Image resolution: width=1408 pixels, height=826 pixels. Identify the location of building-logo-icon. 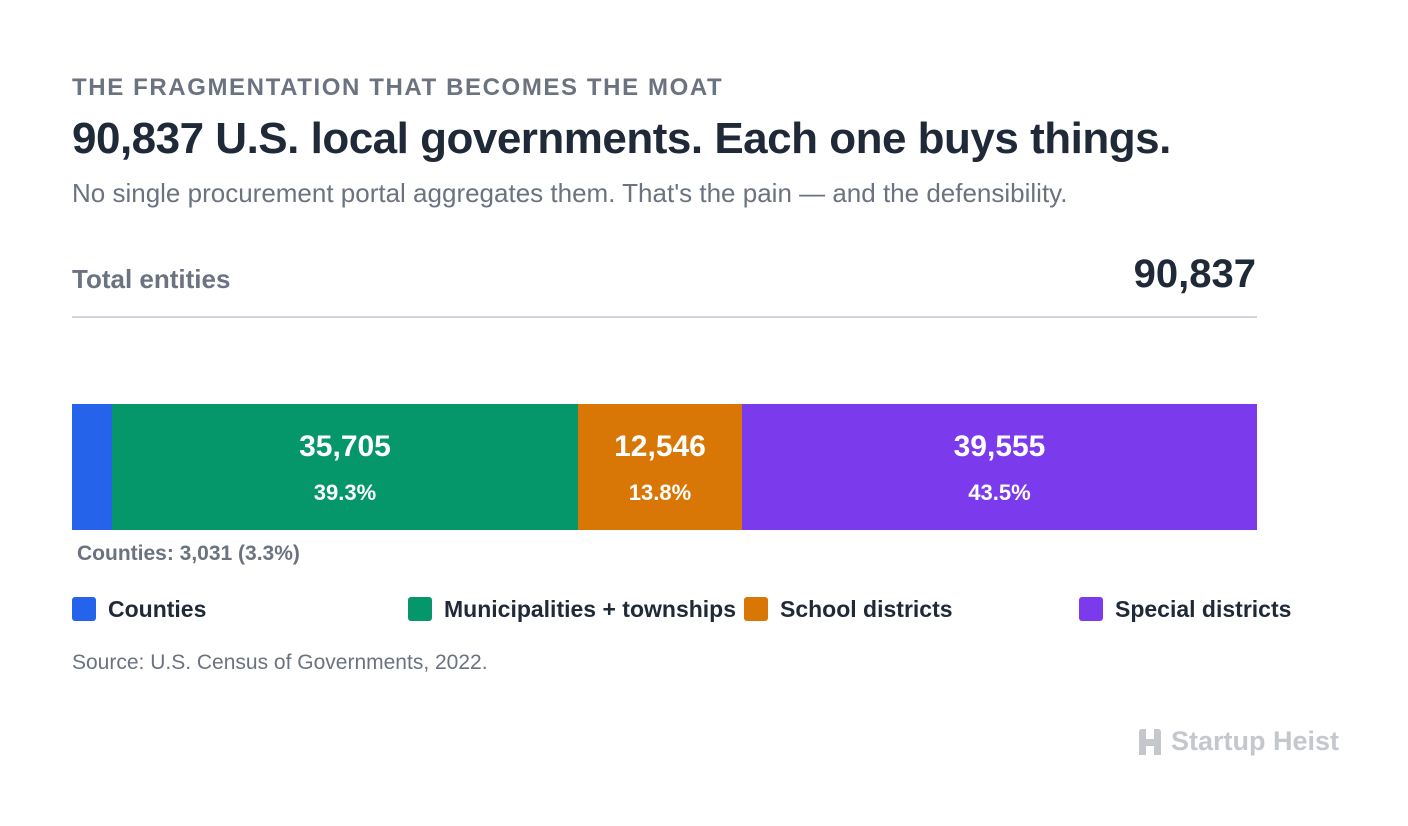
(1149, 741).